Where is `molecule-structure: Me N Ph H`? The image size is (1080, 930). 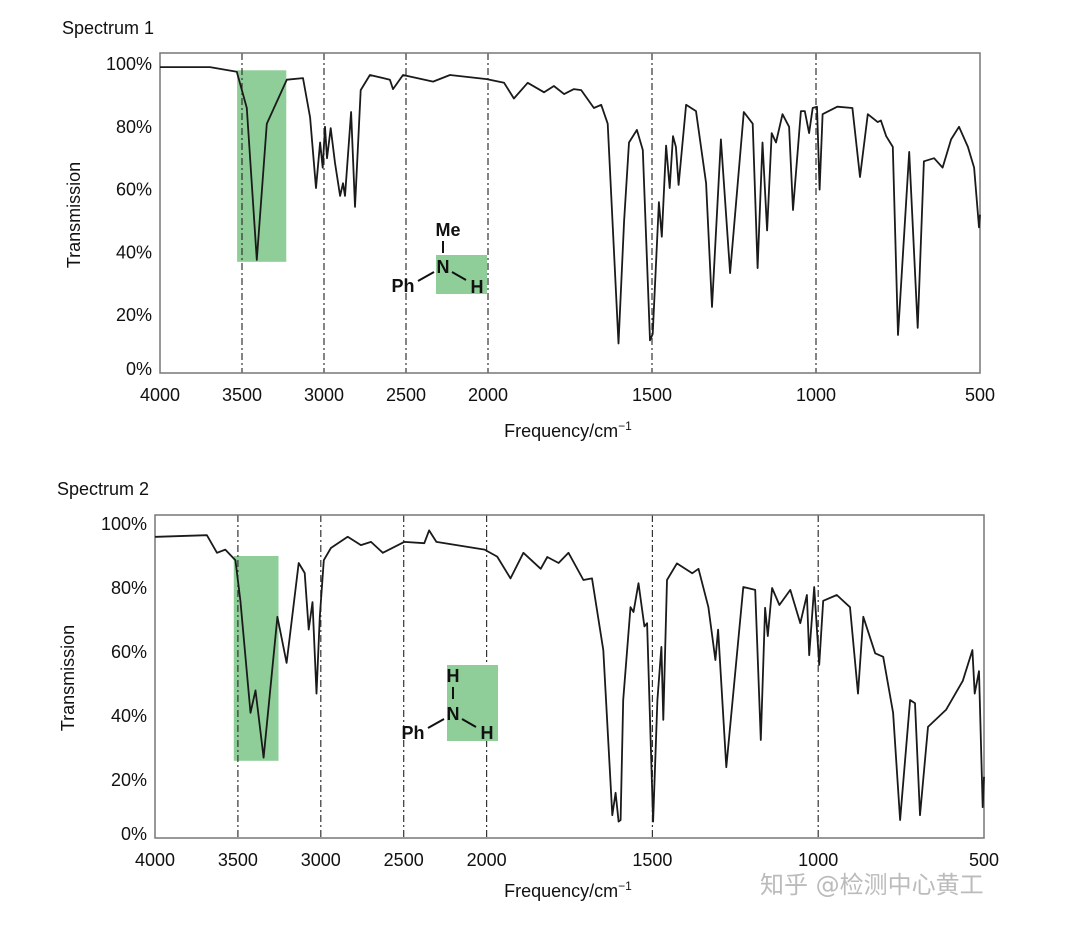 molecule-structure: Me N Ph H is located at coordinates (437, 258).